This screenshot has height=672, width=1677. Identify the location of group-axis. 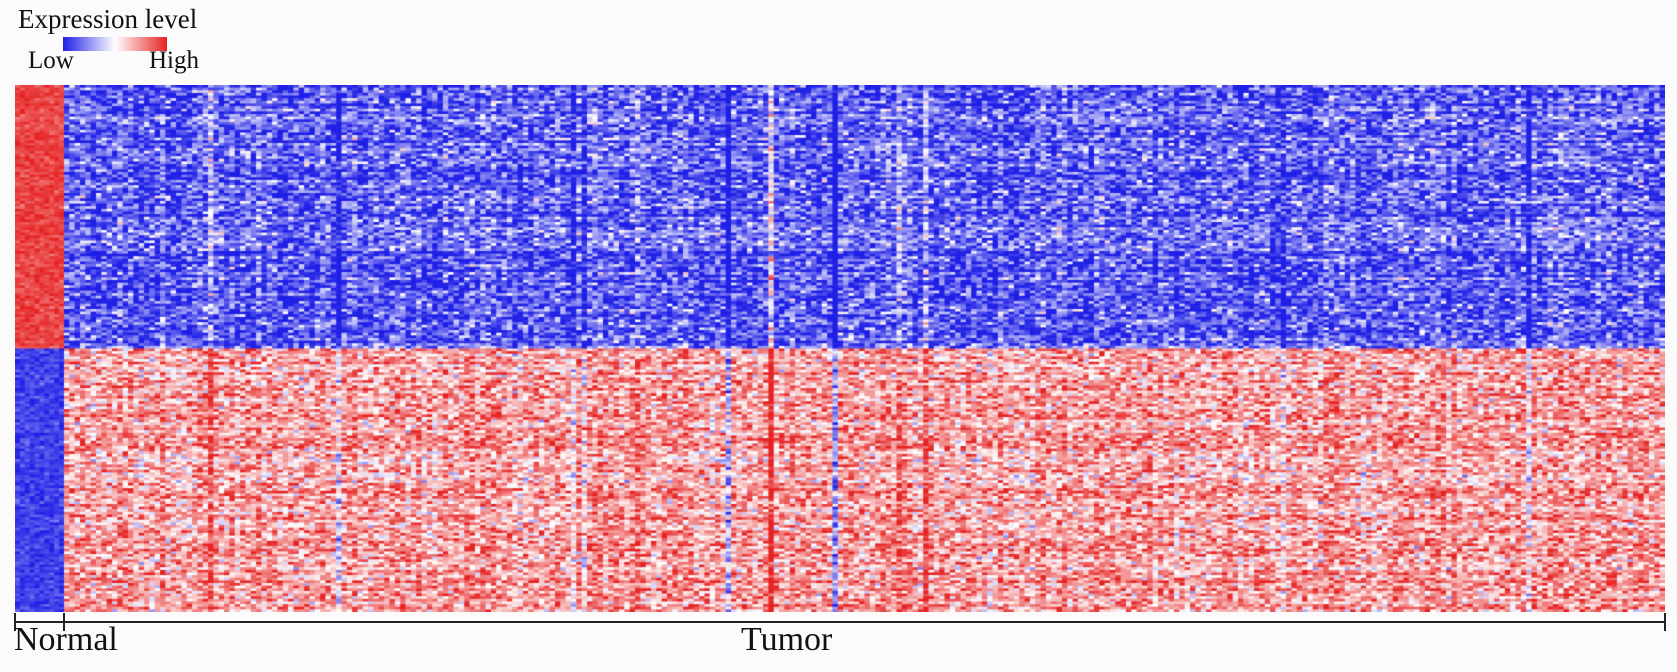
(840, 622).